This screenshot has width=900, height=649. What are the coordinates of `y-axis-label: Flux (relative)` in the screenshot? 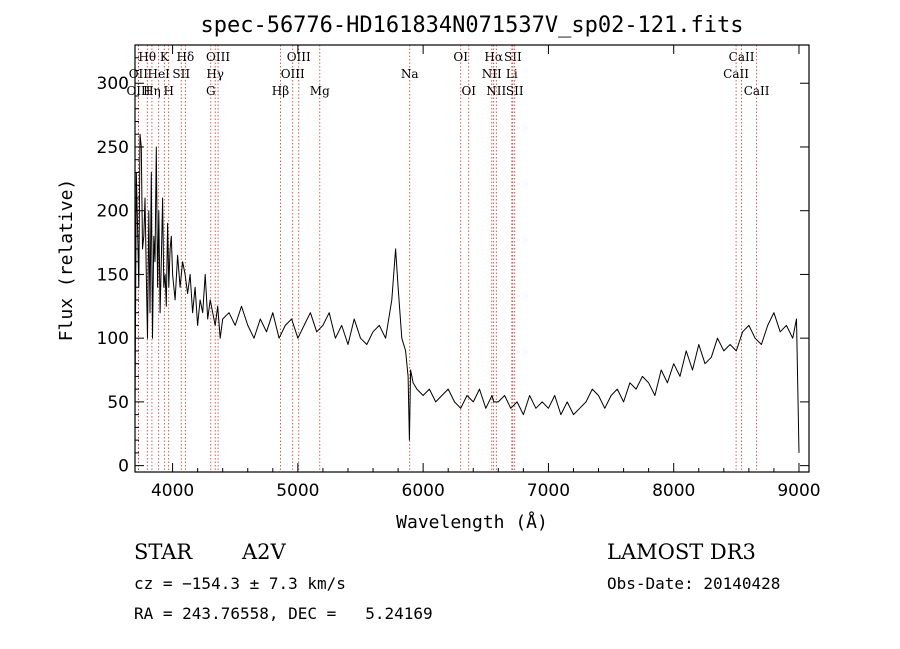 It's located at (66, 260).